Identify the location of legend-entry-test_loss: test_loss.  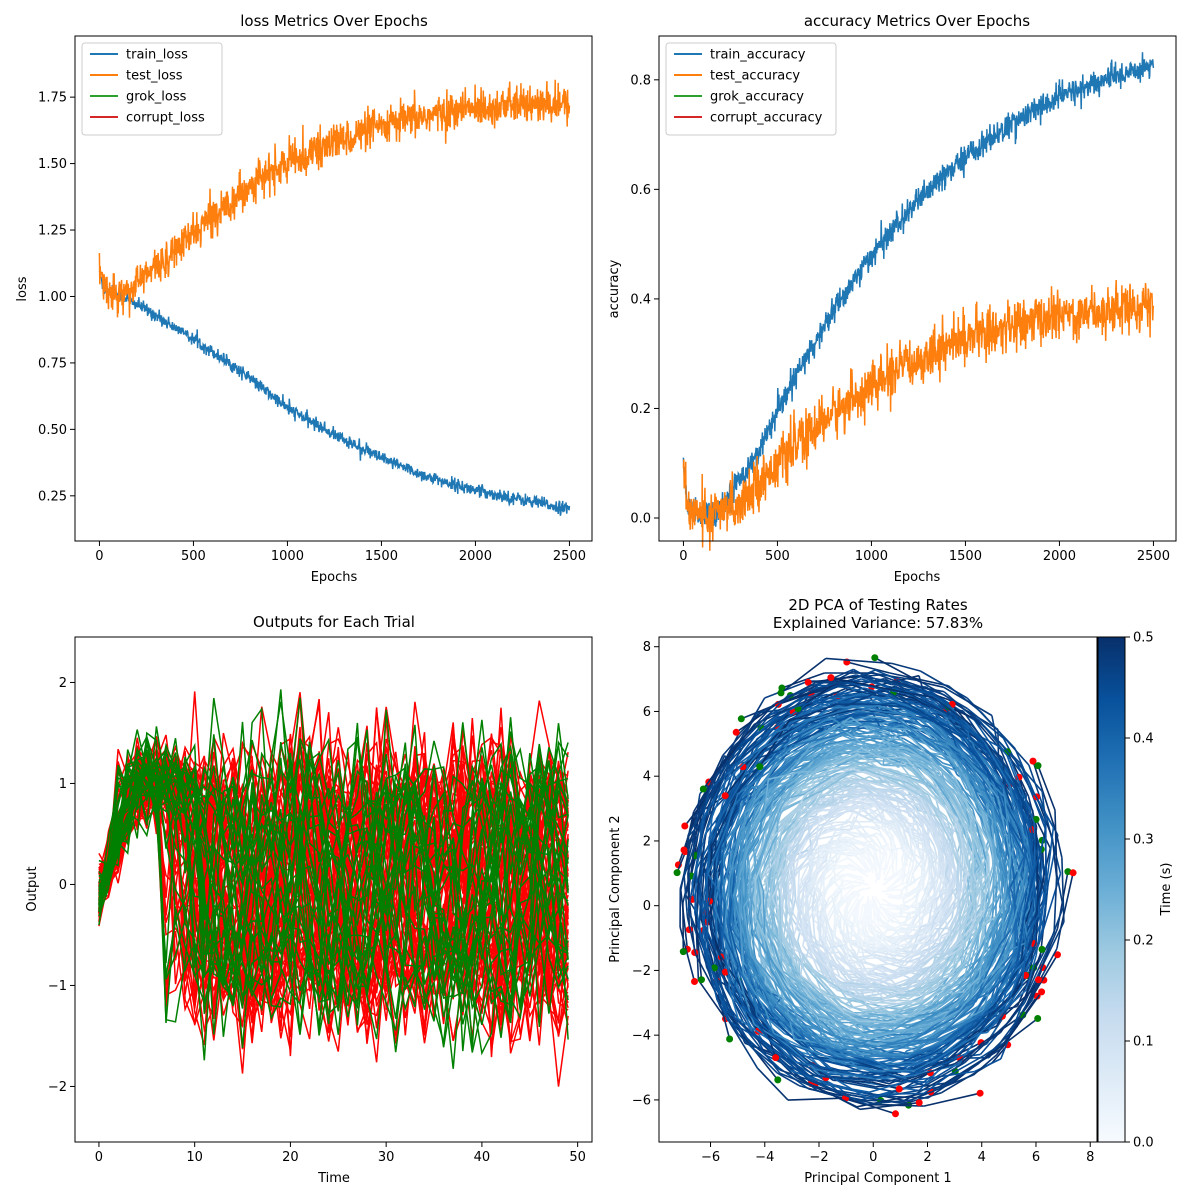
(136, 76).